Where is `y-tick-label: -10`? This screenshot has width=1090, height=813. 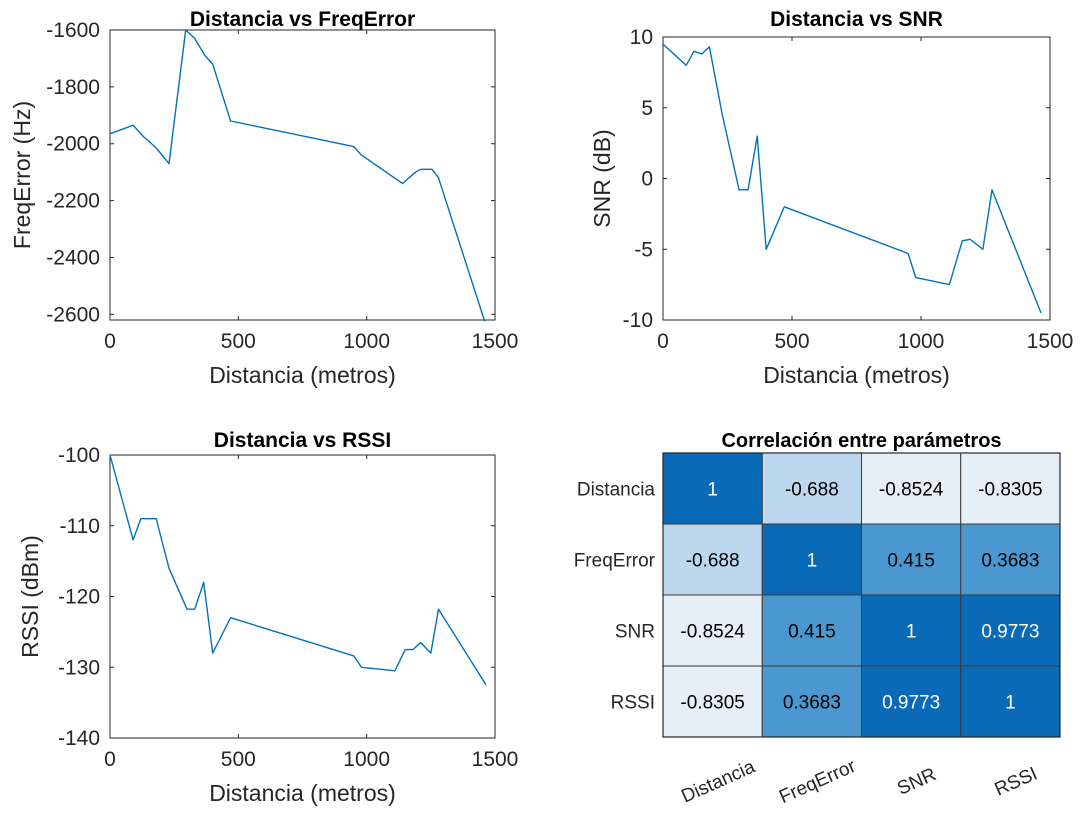 y-tick-label: -10 is located at coordinates (638, 320).